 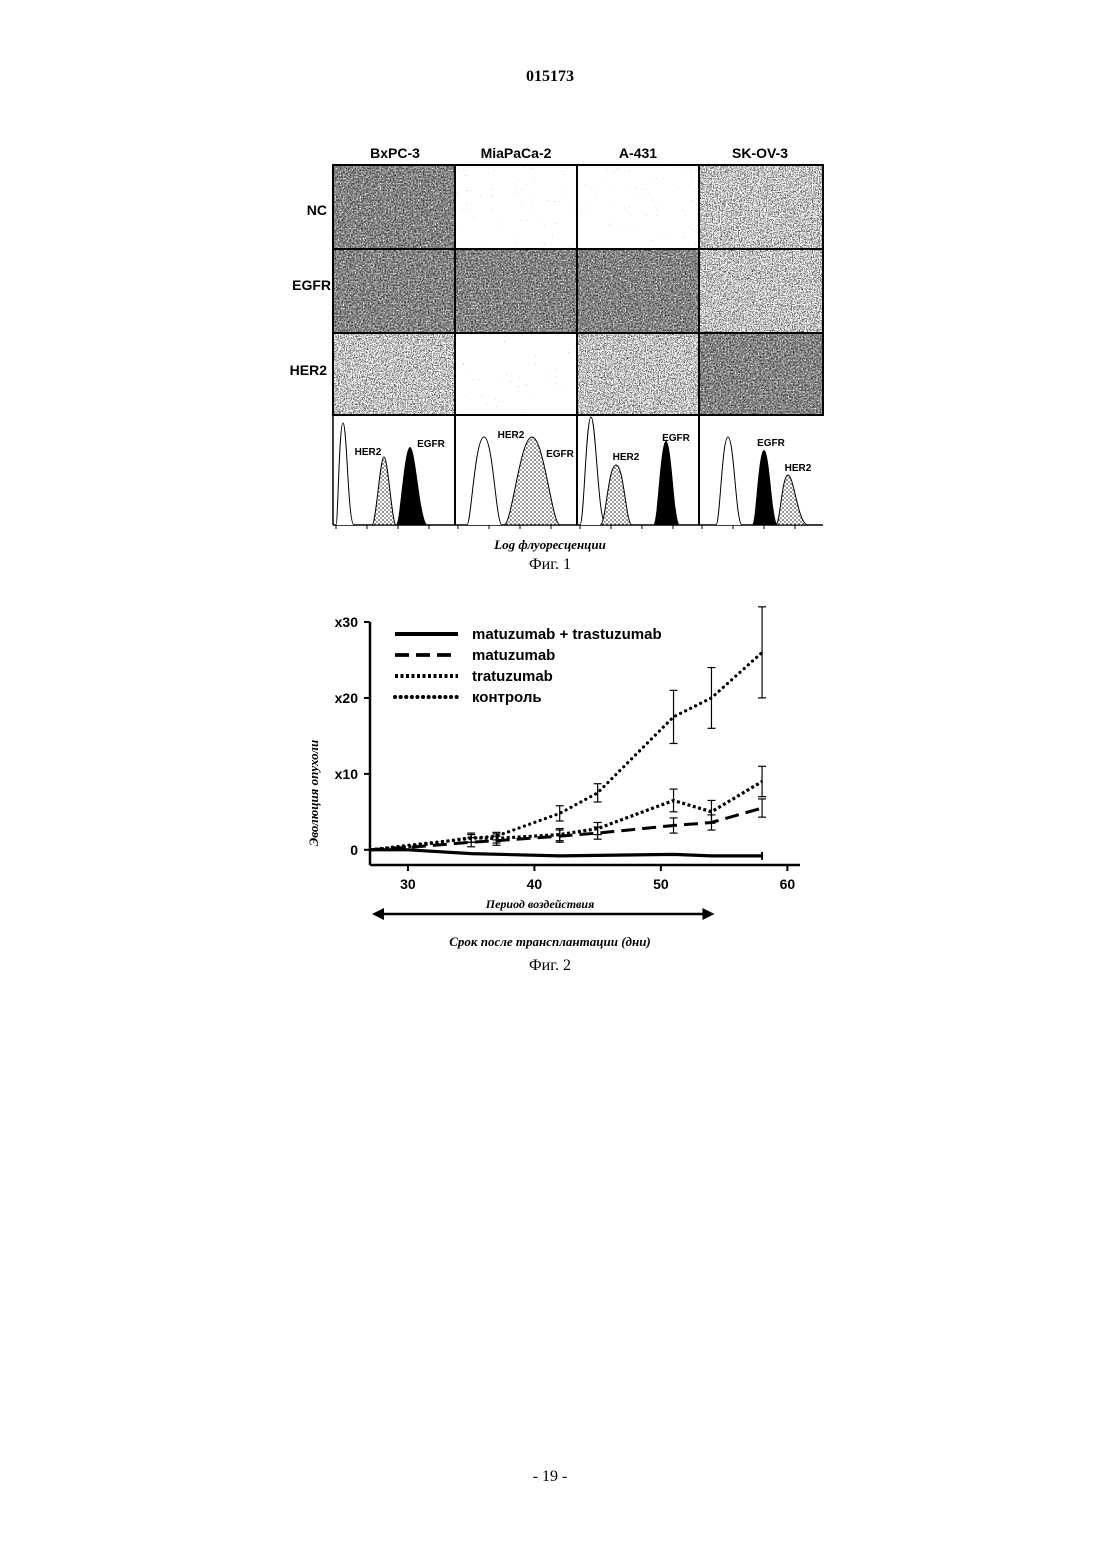 What do you see at coordinates (550, 941) in the screenshot?
I see `x-axis-label: Срок после трансплантации (дни)` at bounding box center [550, 941].